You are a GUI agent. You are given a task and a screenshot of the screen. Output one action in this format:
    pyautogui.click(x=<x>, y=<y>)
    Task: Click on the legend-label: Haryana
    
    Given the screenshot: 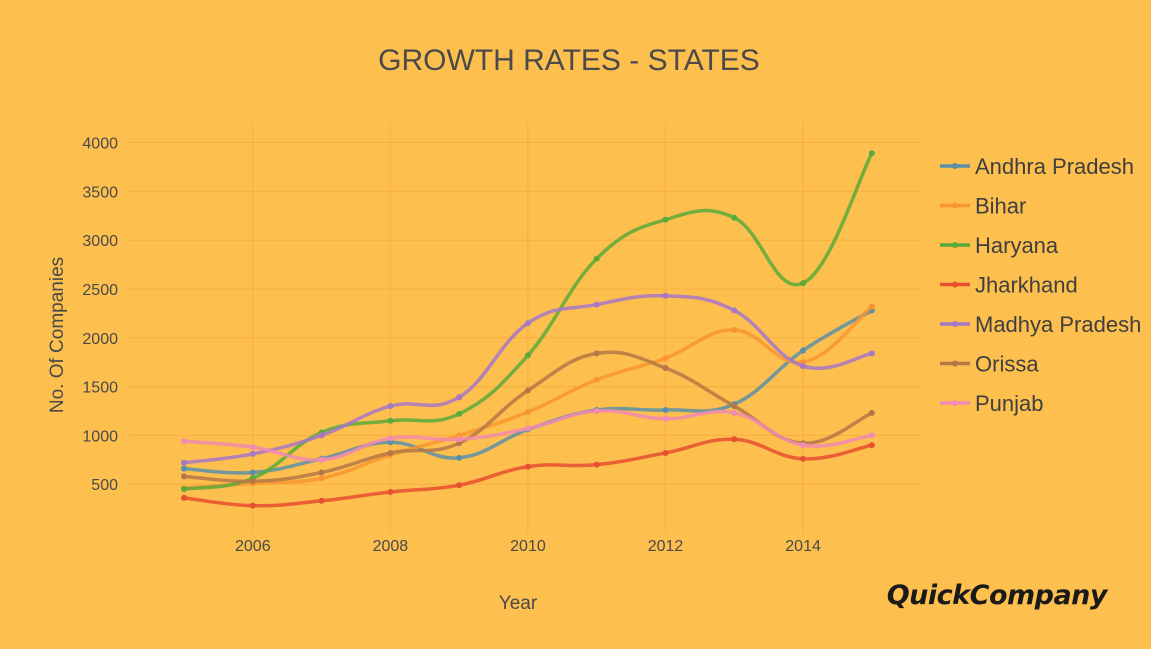 What is the action you would take?
    pyautogui.click(x=1017, y=245)
    